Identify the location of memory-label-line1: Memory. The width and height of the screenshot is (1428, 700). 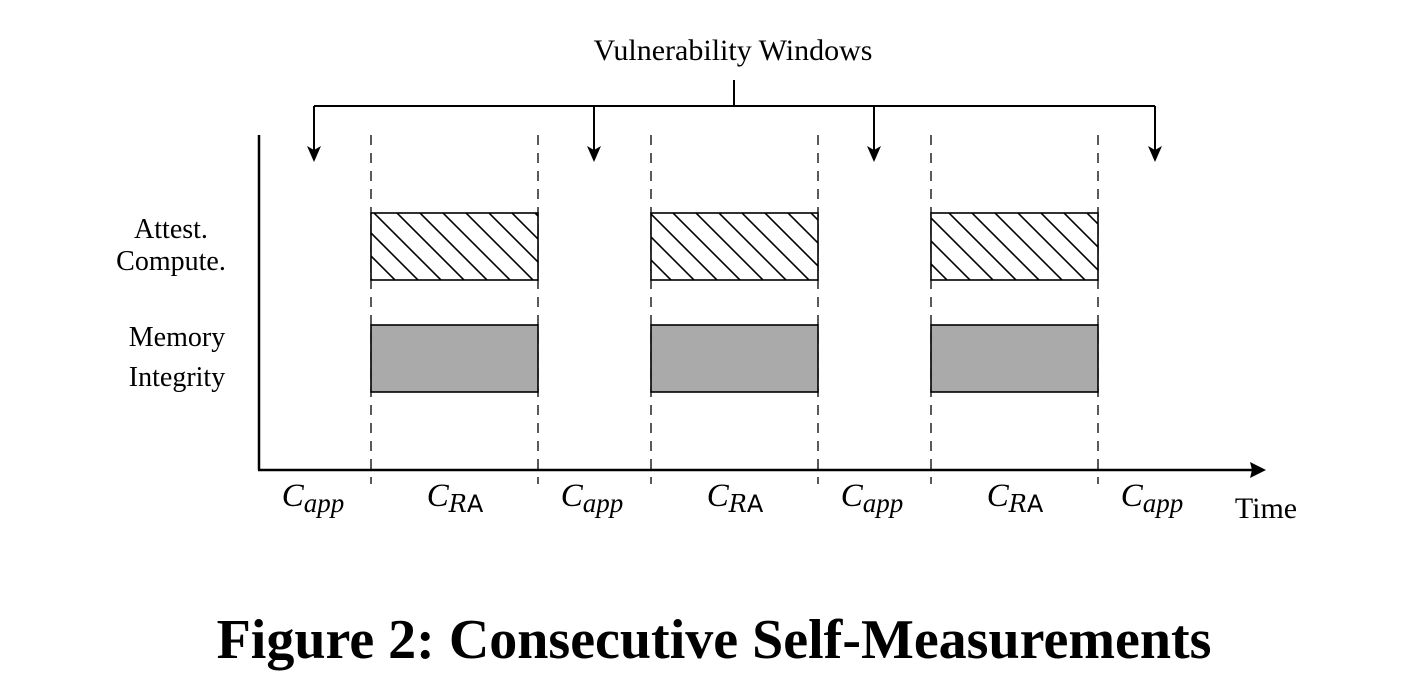
(177, 337).